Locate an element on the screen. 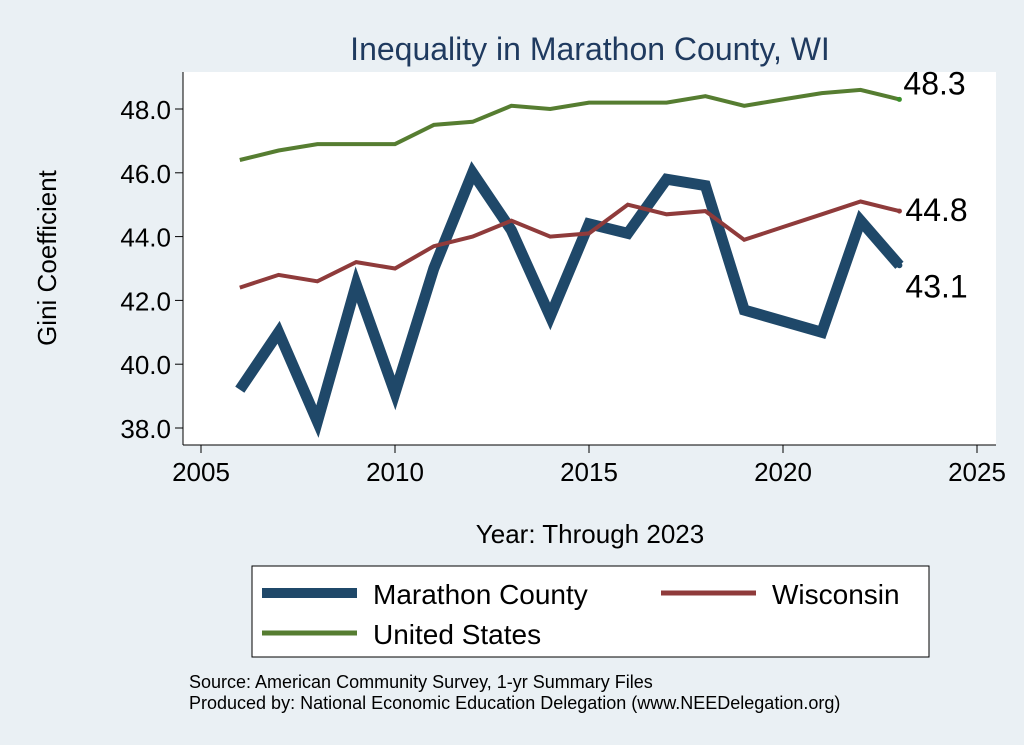 This screenshot has height=745, width=1024. end-labels: 43.1 44.8 48.3 is located at coordinates (932, 184).